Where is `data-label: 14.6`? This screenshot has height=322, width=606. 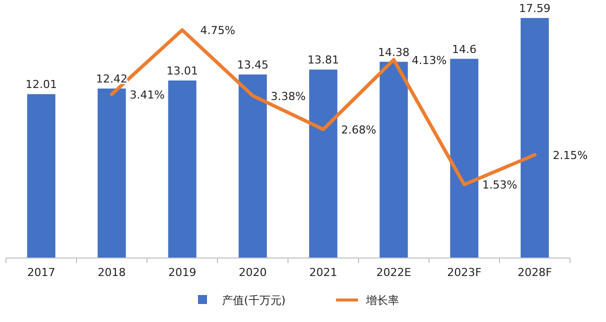
data-label: 14.6 is located at coordinates (464, 49).